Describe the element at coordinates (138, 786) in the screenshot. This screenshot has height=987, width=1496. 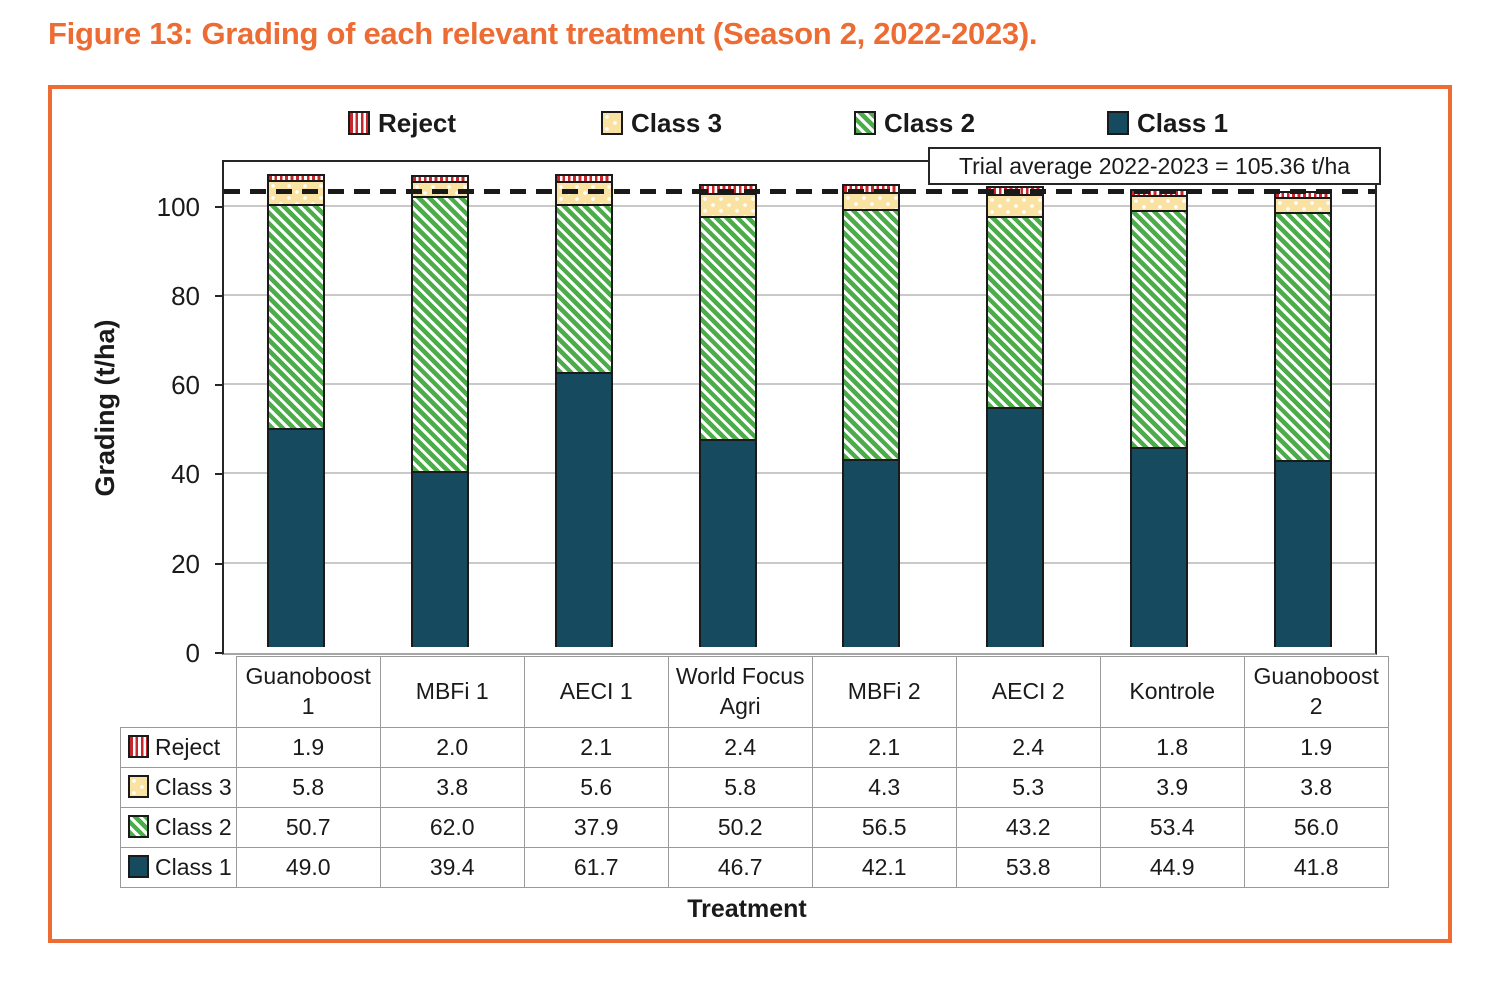
I see `class3-table-swatch-icon` at that location.